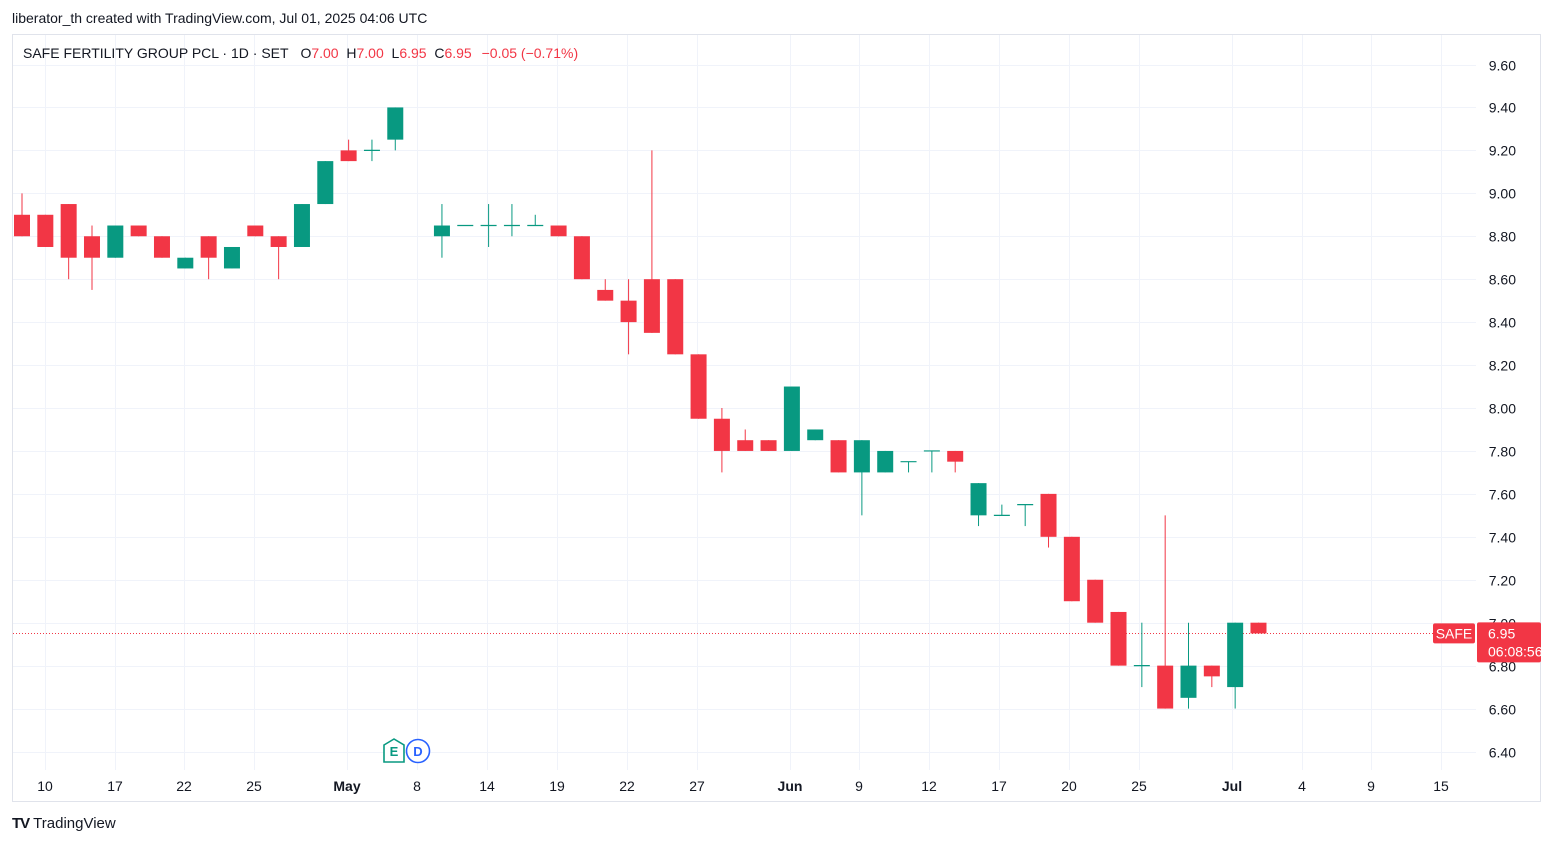 The width and height of the screenshot is (1554, 847). I want to click on price-tick-label: 6.60, so click(1502, 710).